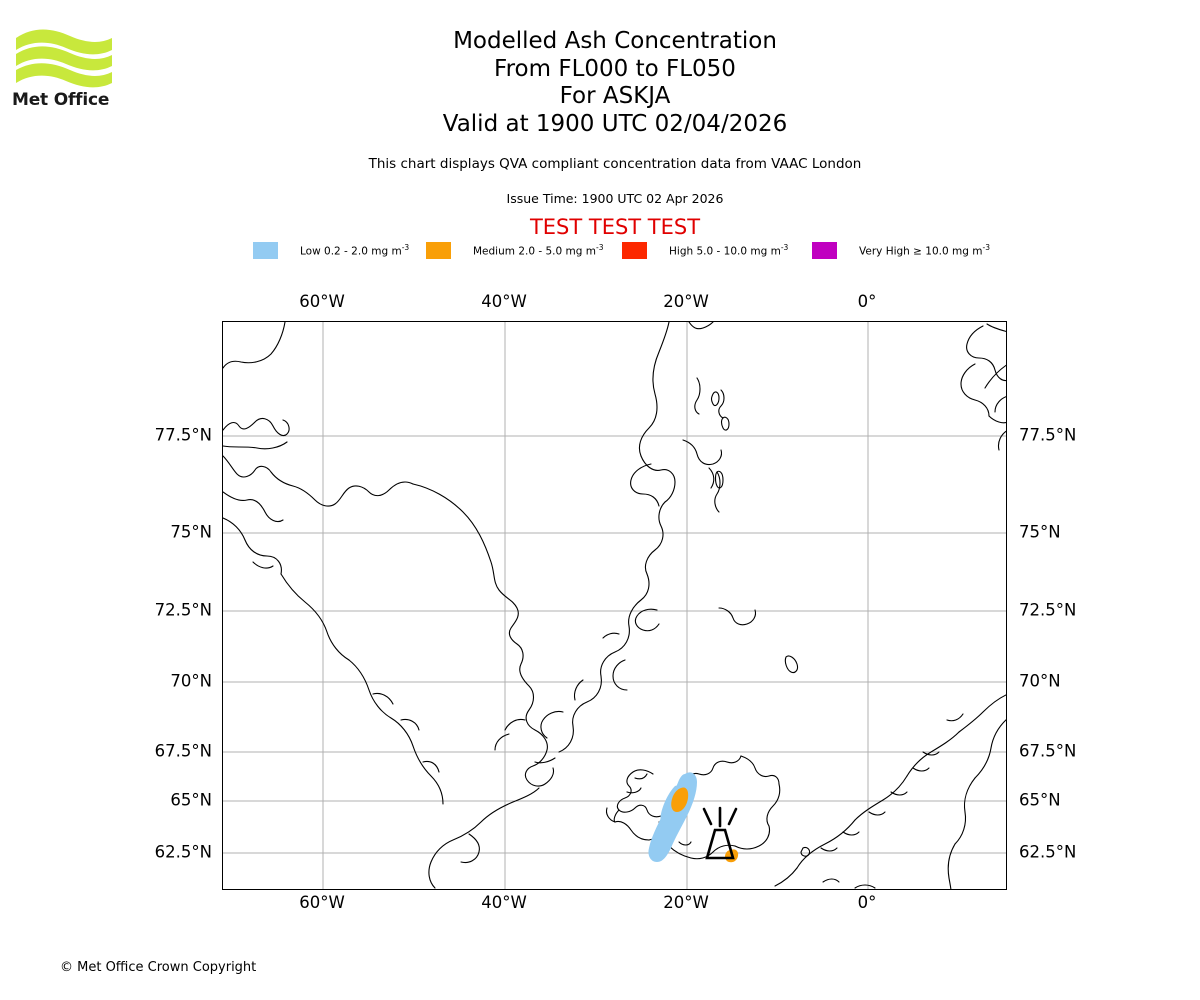 Image resolution: width=1200 pixels, height=1000 pixels. Describe the element at coordinates (615, 96) in the screenshot. I see `title-line-3: For ASKJA` at that location.